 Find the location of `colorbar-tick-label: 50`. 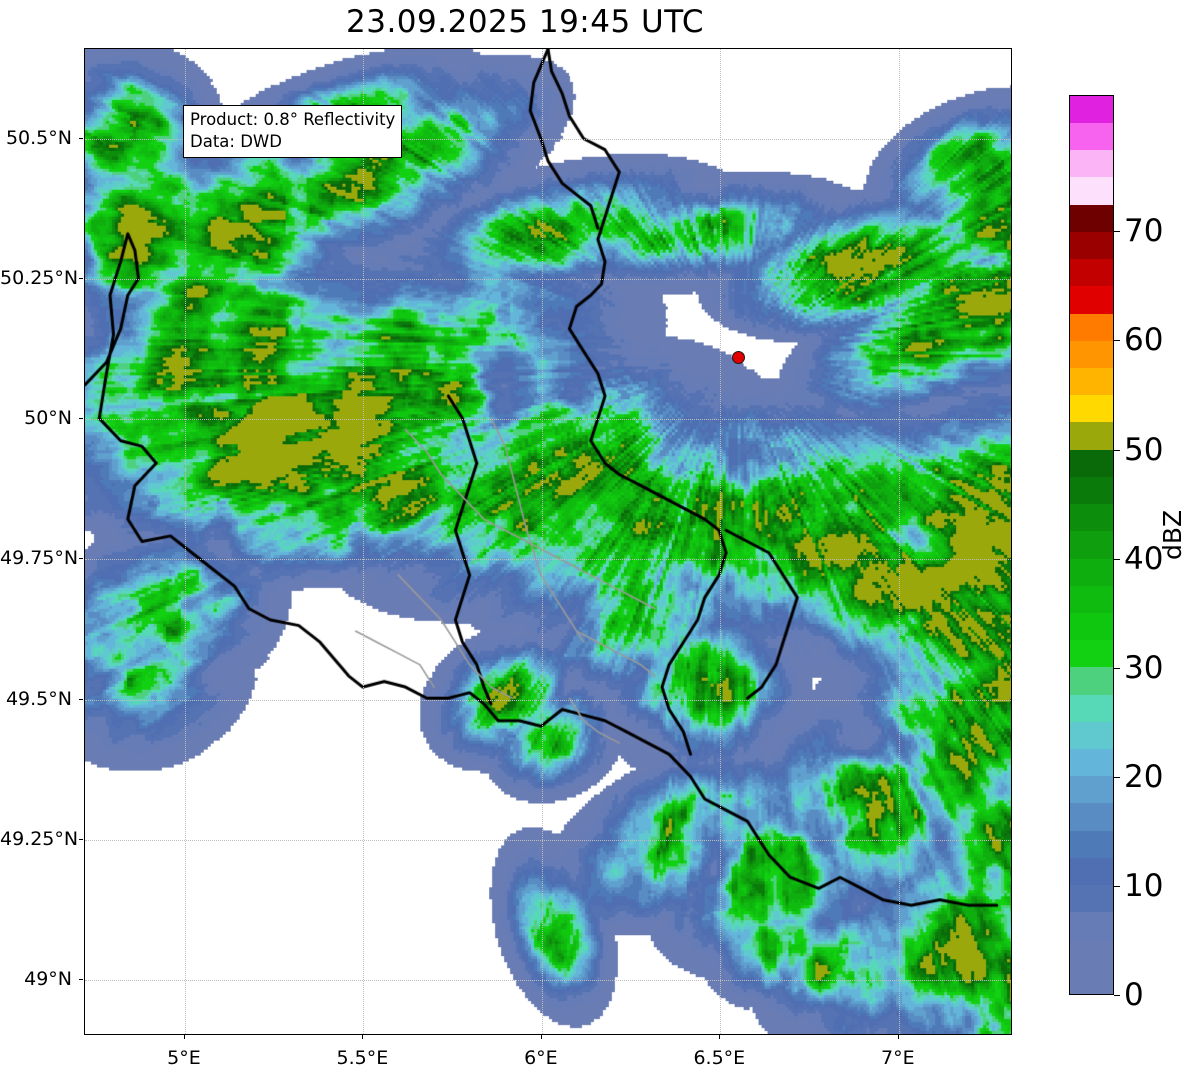

colorbar-tick-label: 50 is located at coordinates (1144, 449).